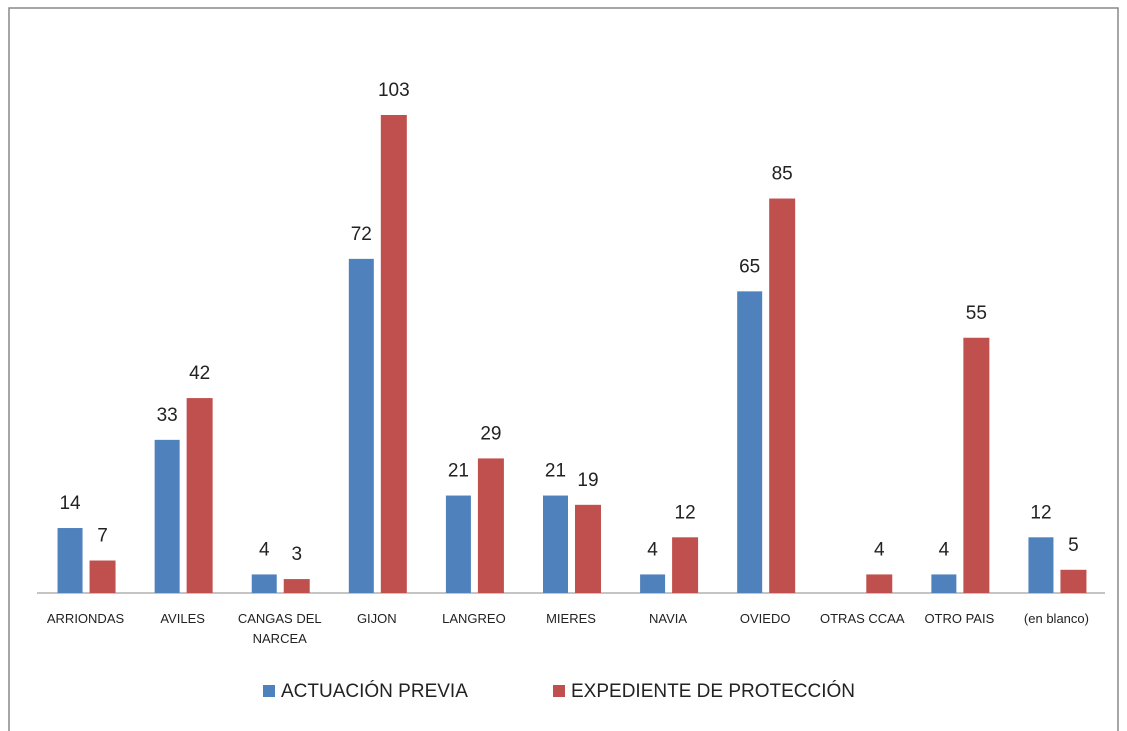 The height and width of the screenshot is (731, 1127). Describe the element at coordinates (70, 503) in the screenshot. I see `data-label: 14` at that location.